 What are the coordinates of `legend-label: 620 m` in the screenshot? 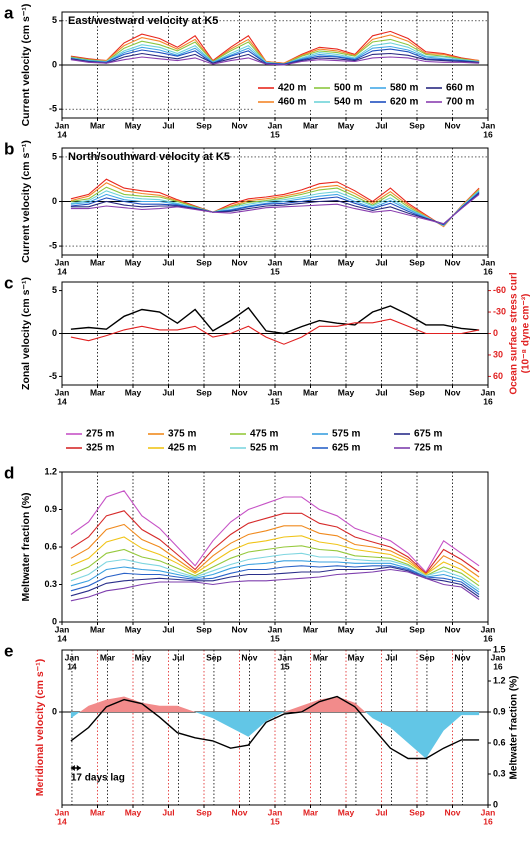 It's located at (404, 102).